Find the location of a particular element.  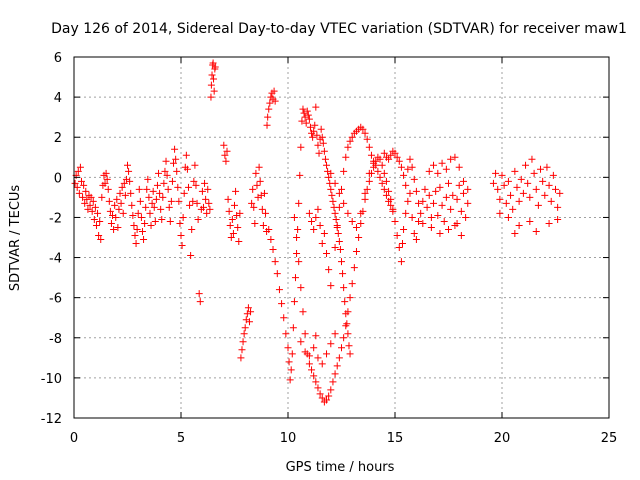

x-tick-label: 10 is located at coordinates (288, 438).